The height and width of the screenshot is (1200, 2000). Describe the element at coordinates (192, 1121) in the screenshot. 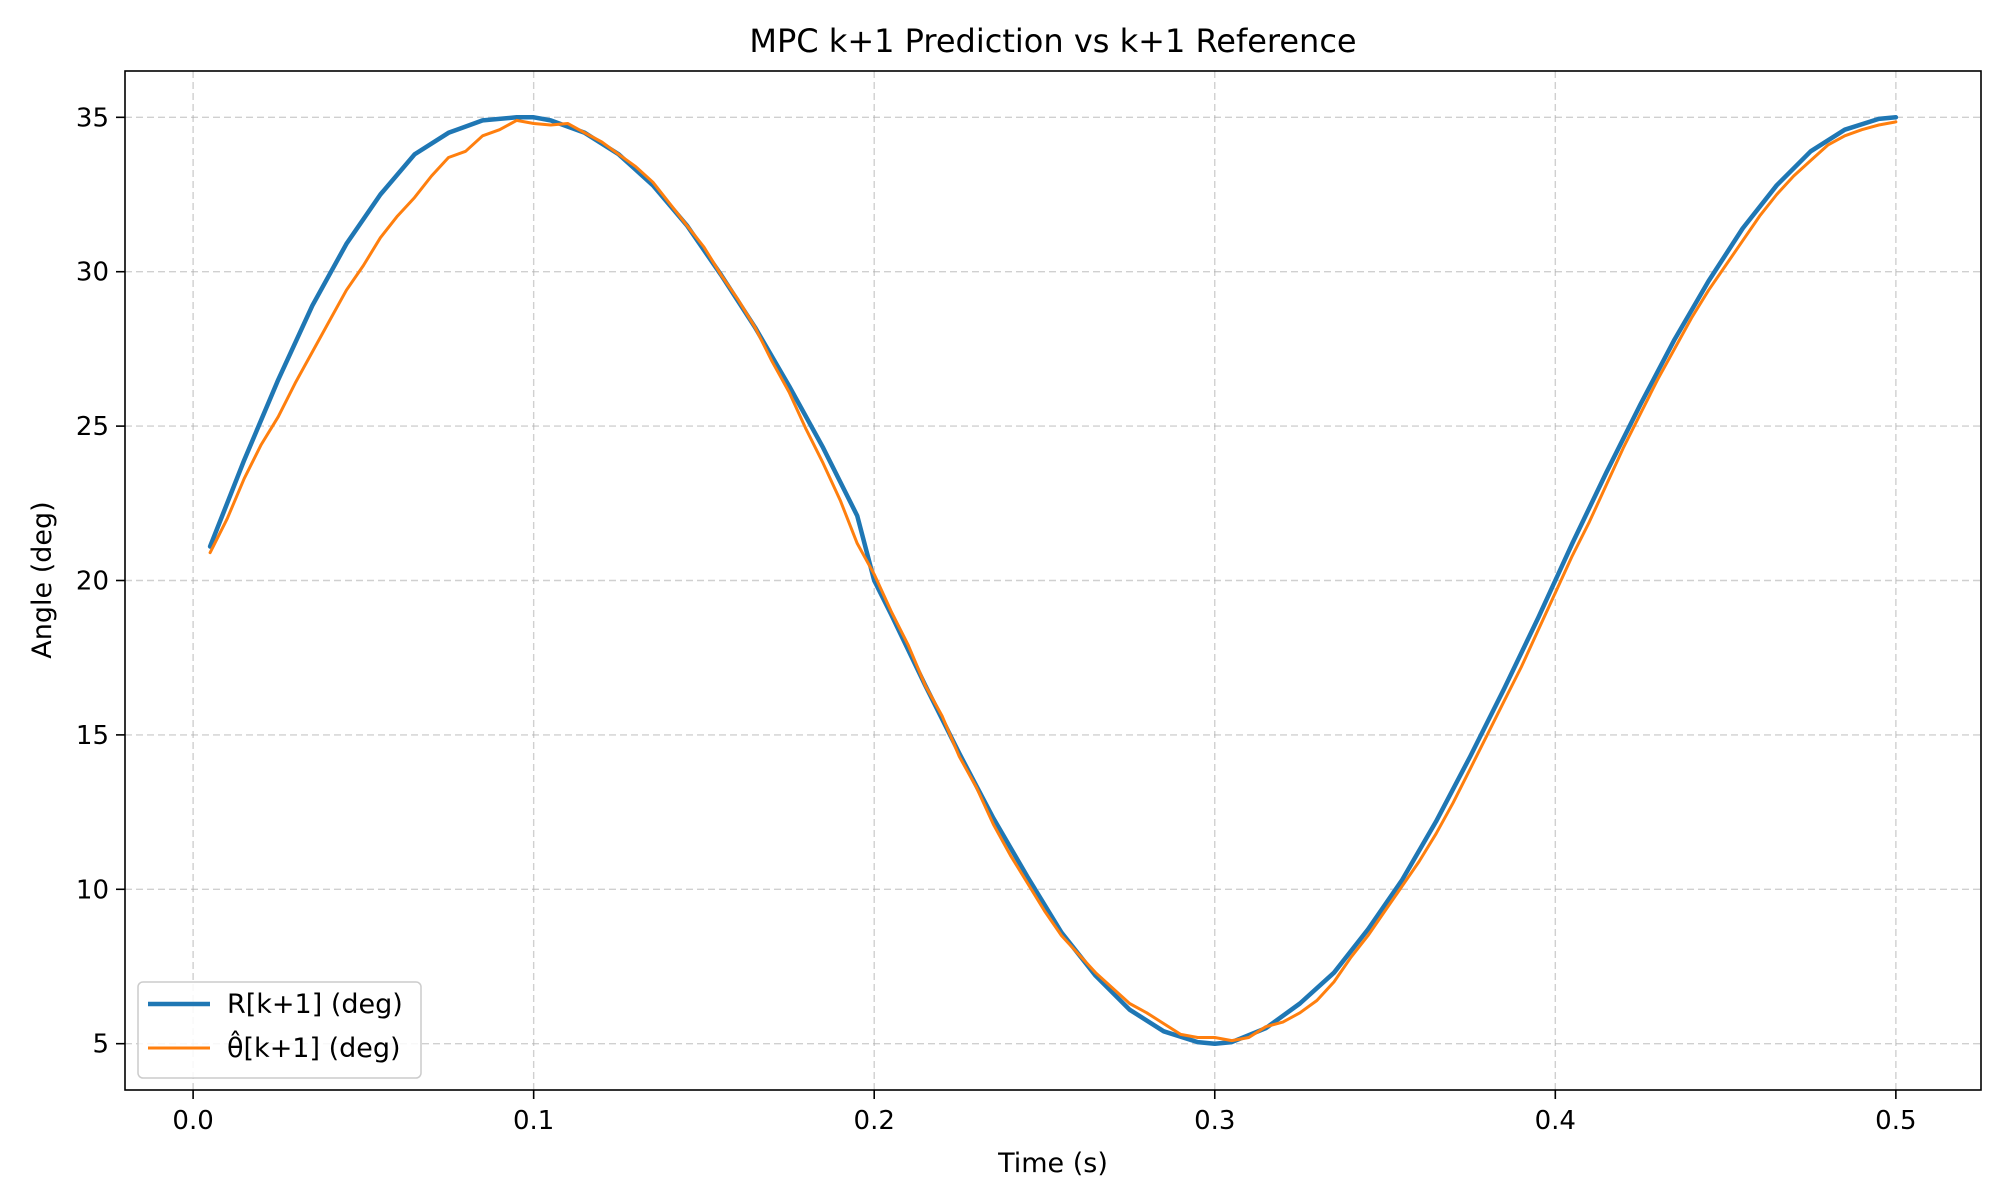

I see `x-tick-label: 0.0` at that location.